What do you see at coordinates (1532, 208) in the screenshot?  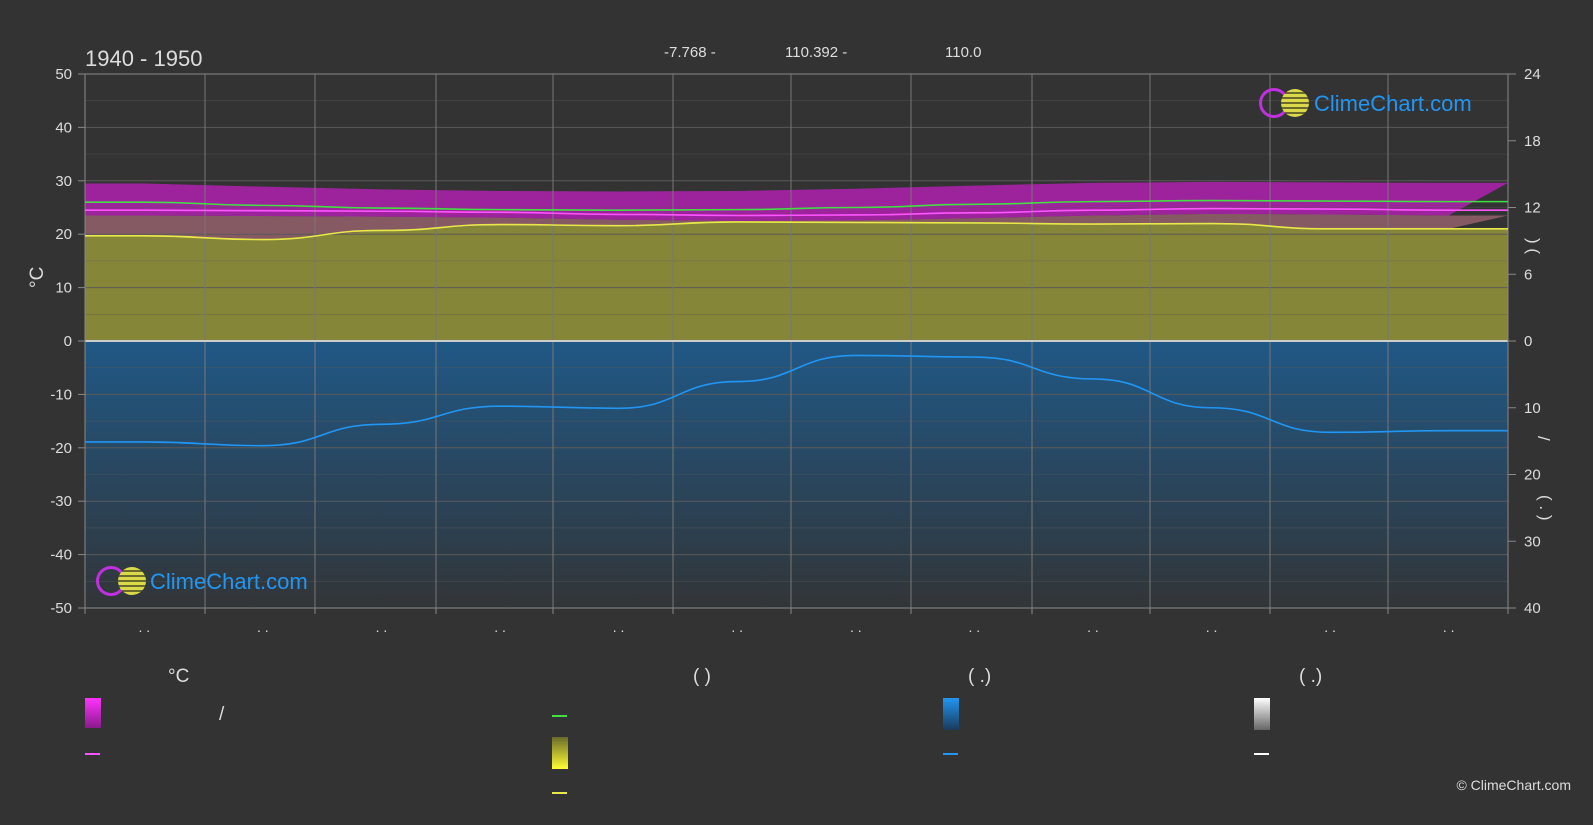 I see `right-tick-label: 12` at bounding box center [1532, 208].